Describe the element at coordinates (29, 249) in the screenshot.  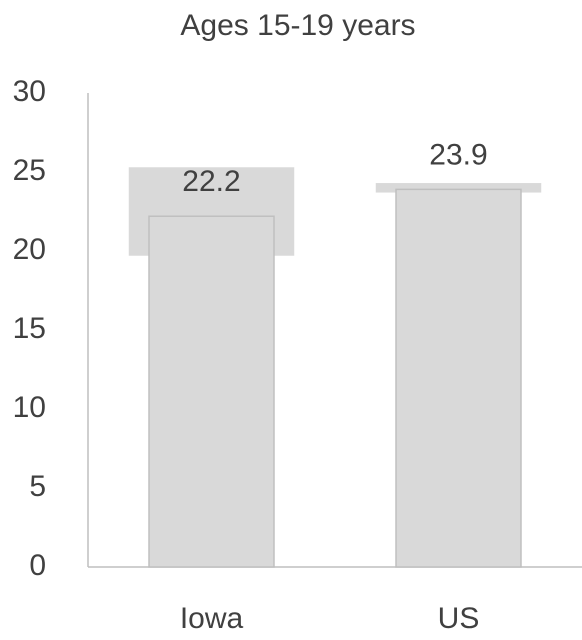
I see `y-tick-label: 20` at that location.